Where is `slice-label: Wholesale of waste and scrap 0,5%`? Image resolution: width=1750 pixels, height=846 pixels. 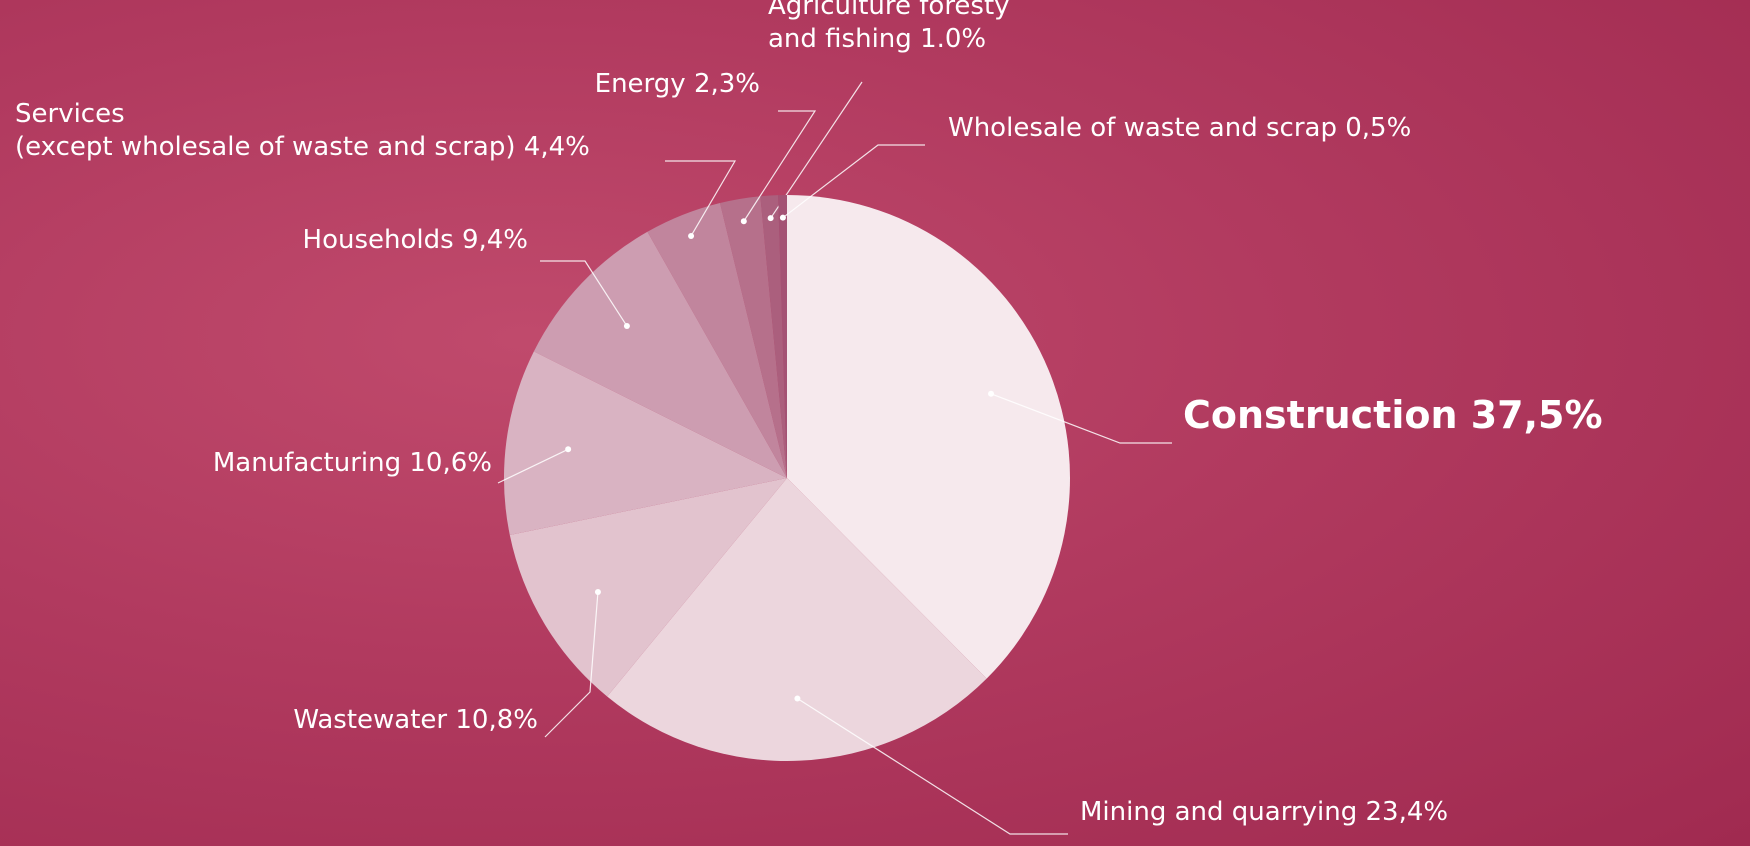
slice-label: Wholesale of waste and scrap 0,5% is located at coordinates (1179, 128).